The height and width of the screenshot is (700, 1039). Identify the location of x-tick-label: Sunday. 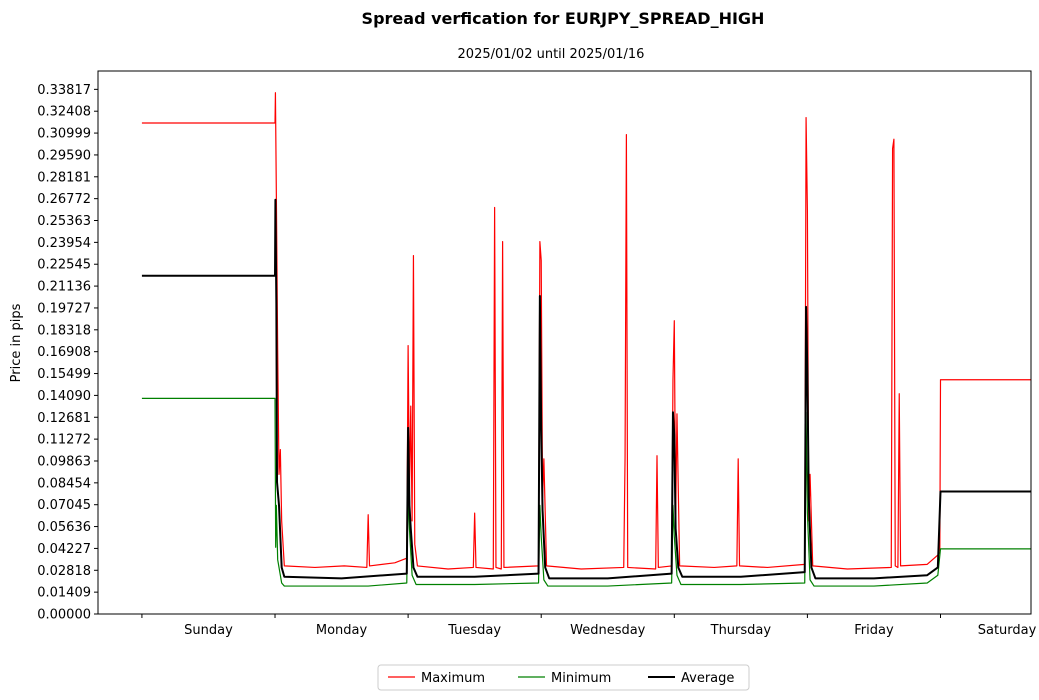
(208, 630).